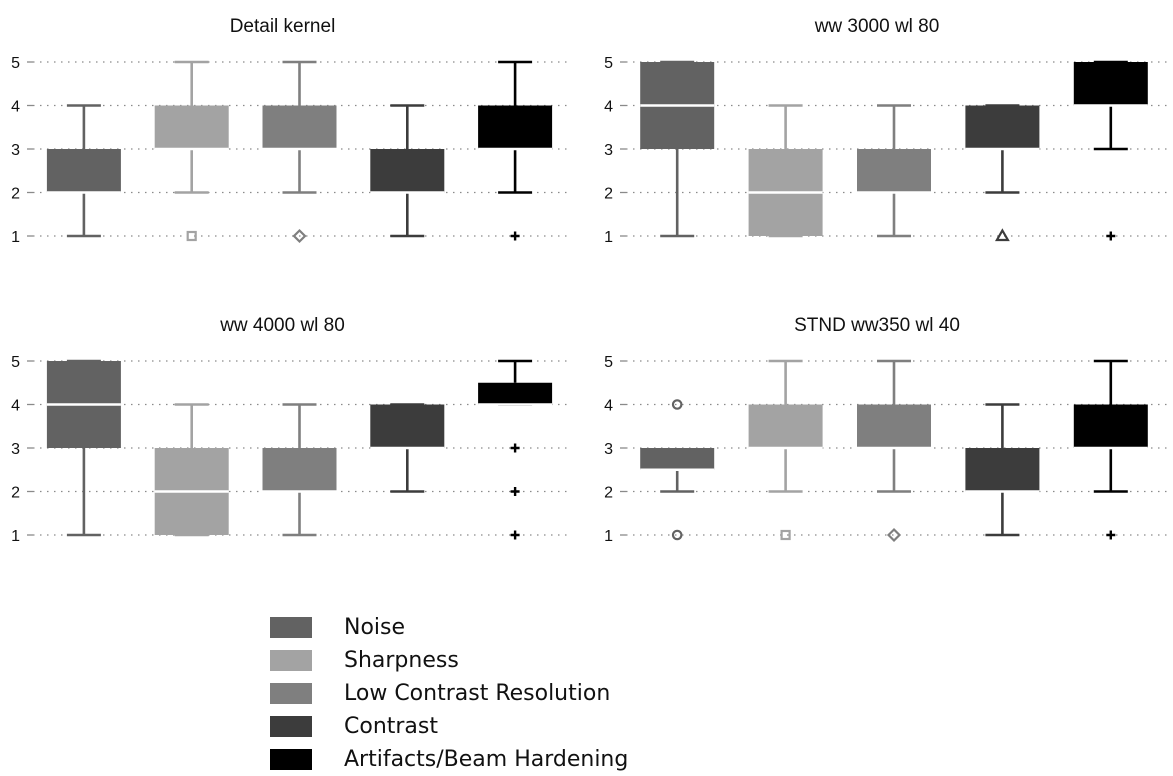 The image size is (1173, 776). I want to click on legend-label-artifacts-beam-hardening: Artifacts/Beam Hardening, so click(486, 759).